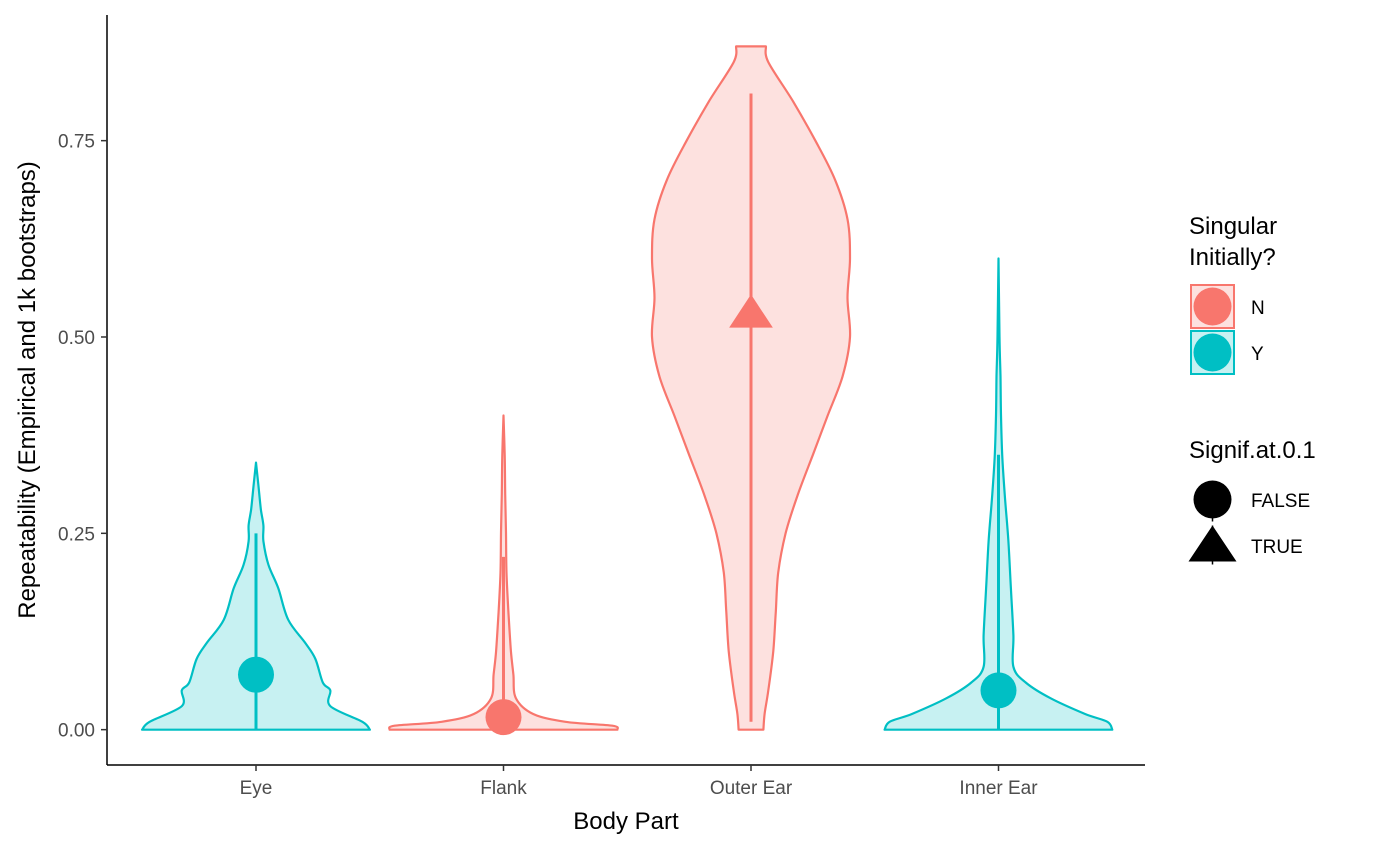 The image size is (1374, 849). What do you see at coordinates (751, 311) in the screenshot?
I see `estimate-triangle` at bounding box center [751, 311].